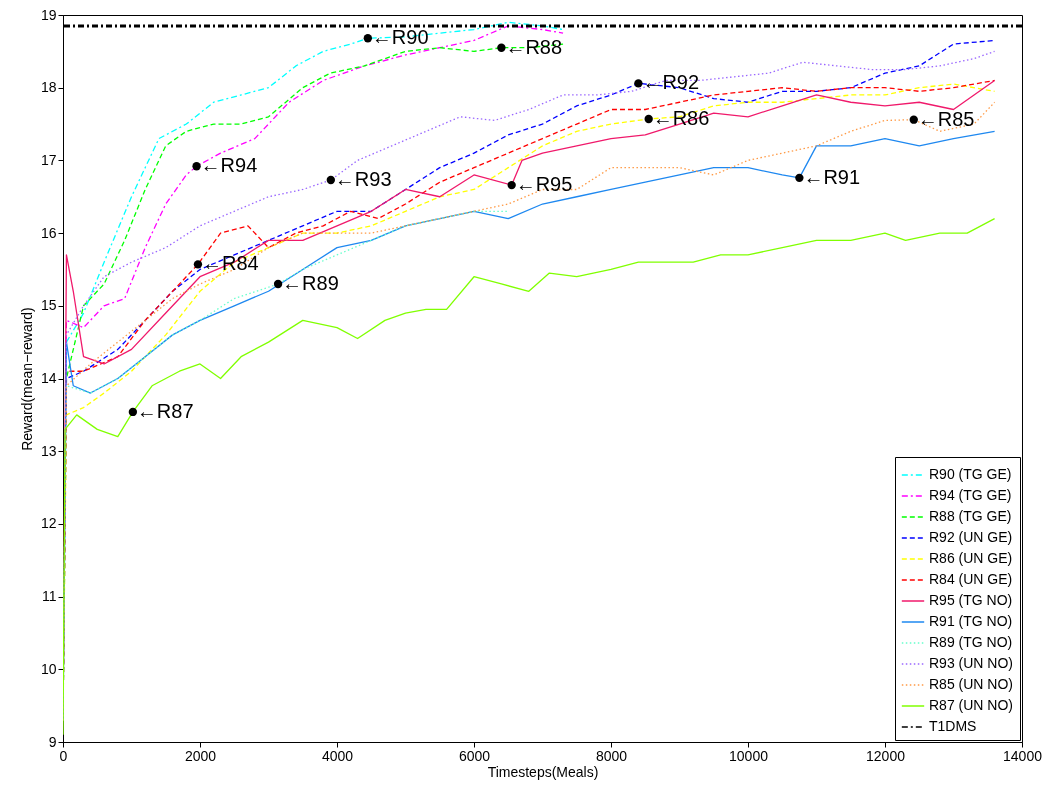 The height and width of the screenshot is (792, 1058). I want to click on x-tick-label: 2000, so click(200, 755).